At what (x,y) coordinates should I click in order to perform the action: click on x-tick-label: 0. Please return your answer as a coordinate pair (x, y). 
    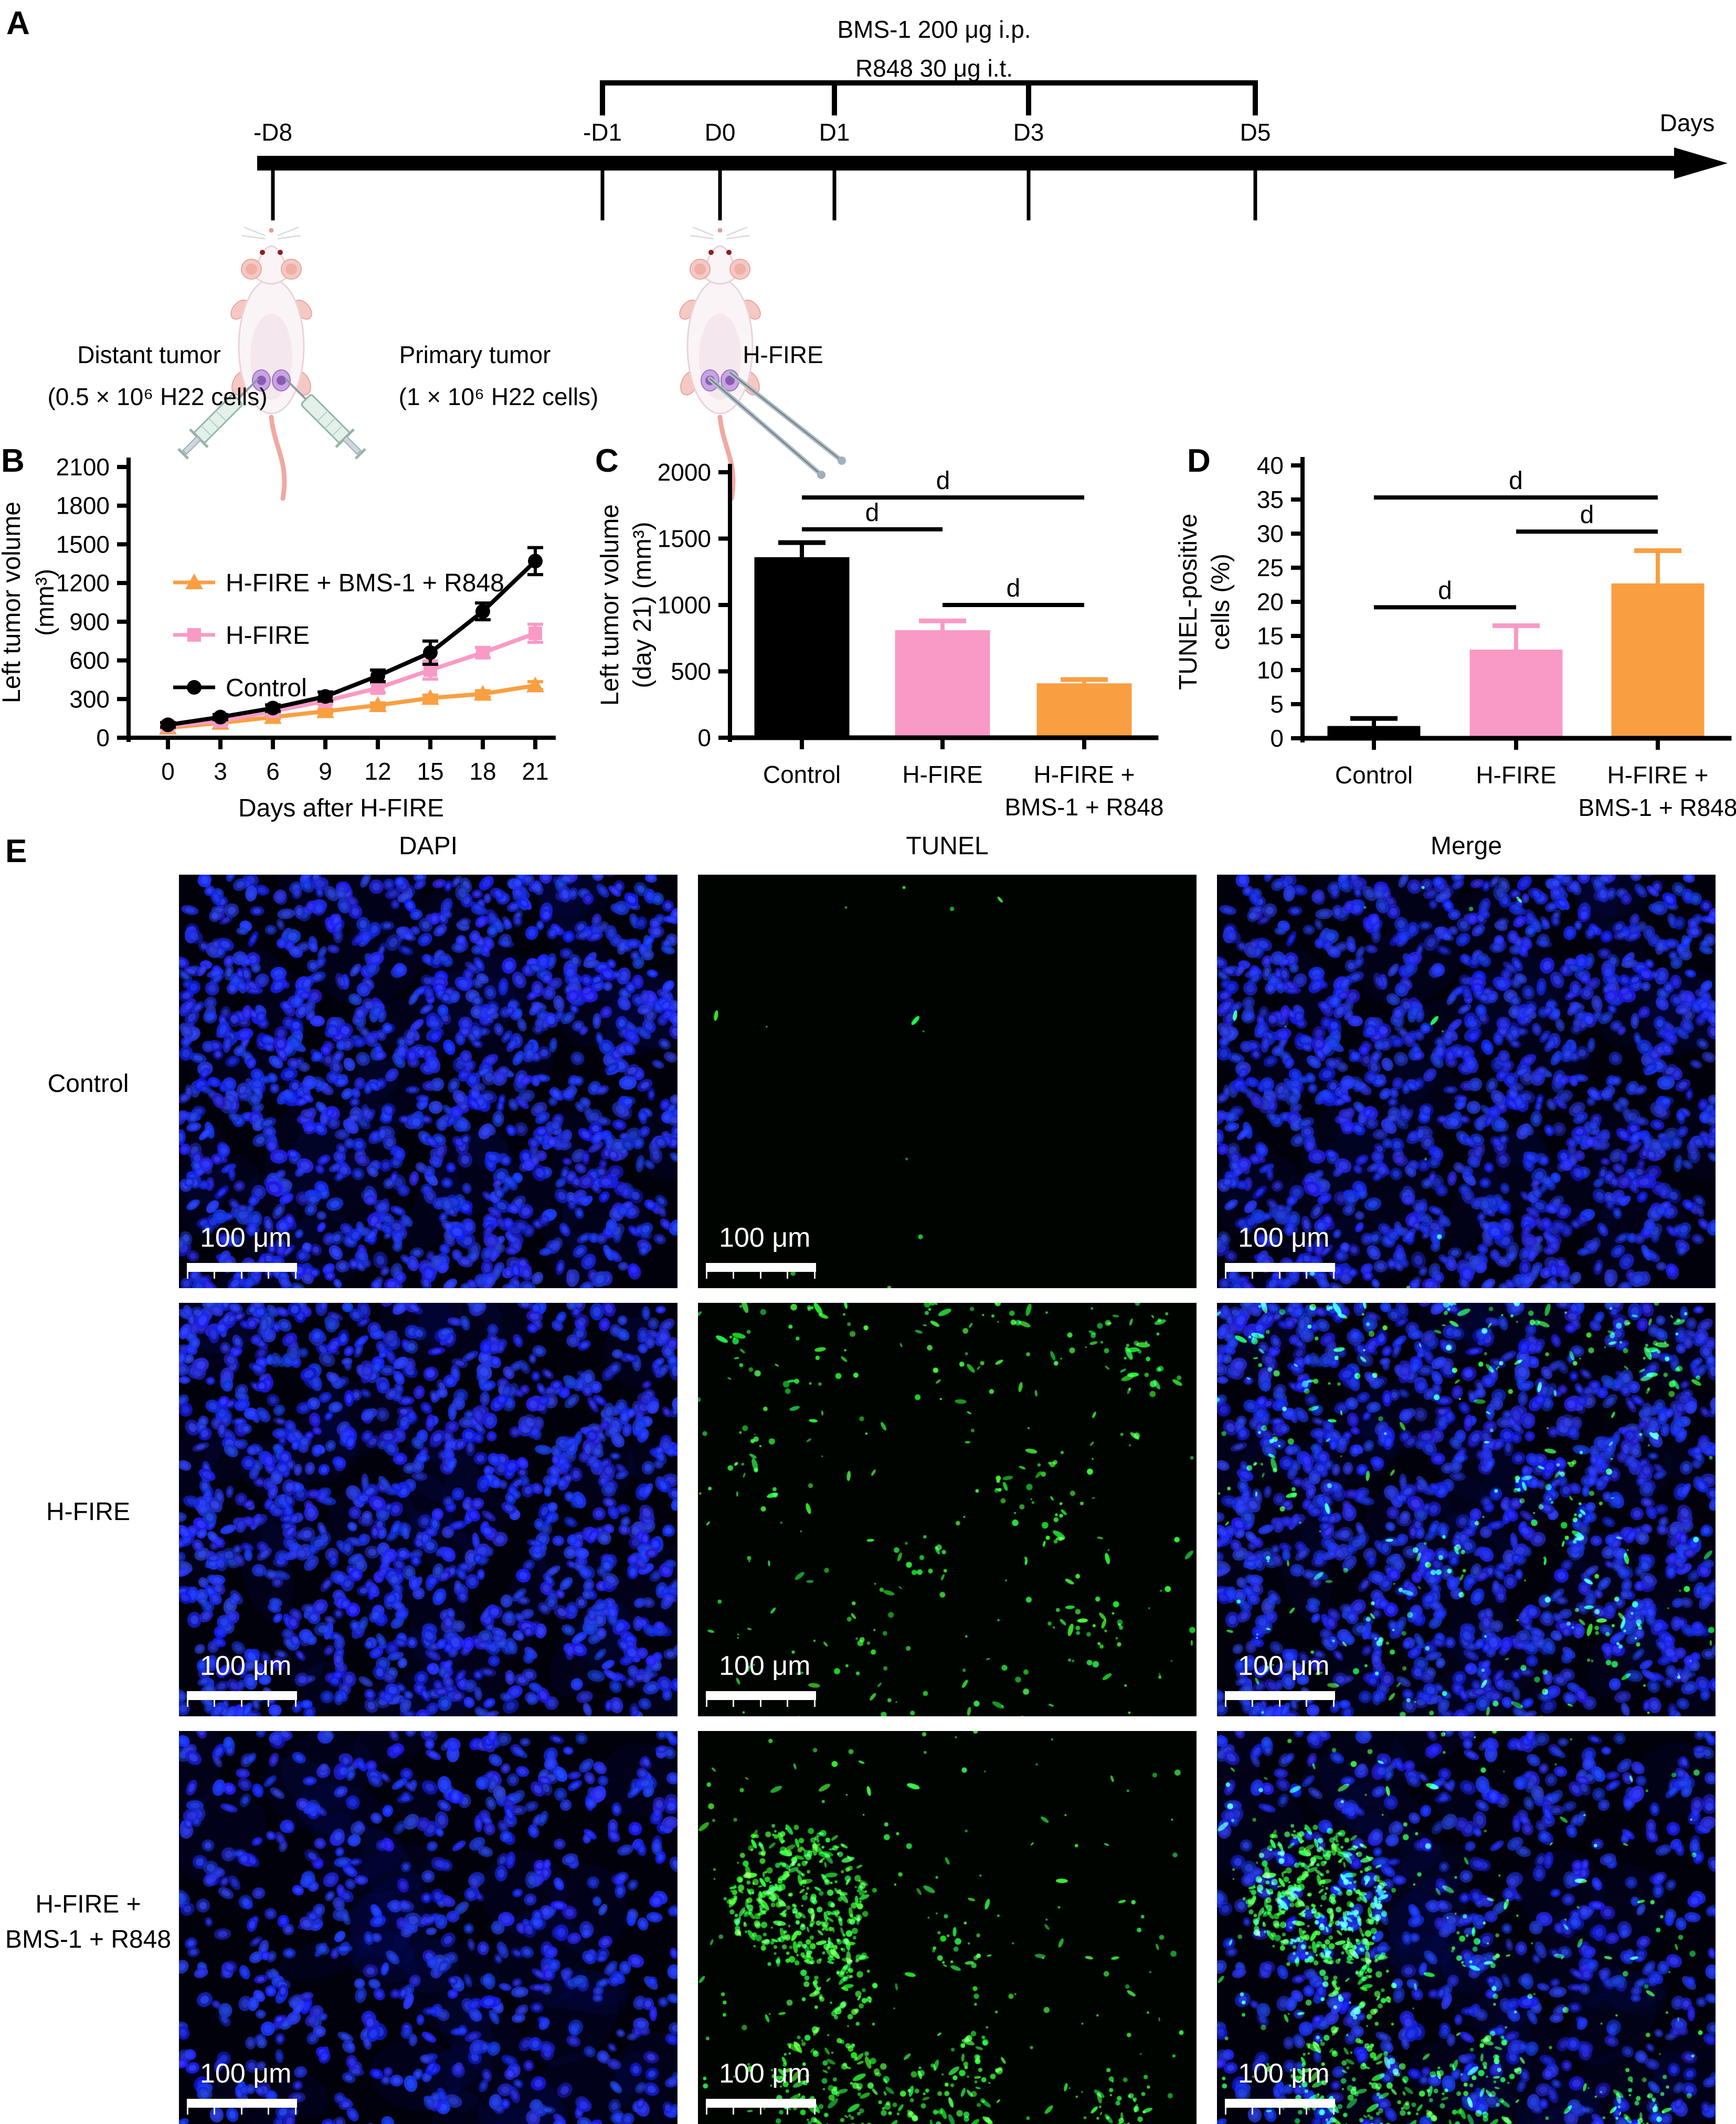
    Looking at the image, I should click on (168, 771).